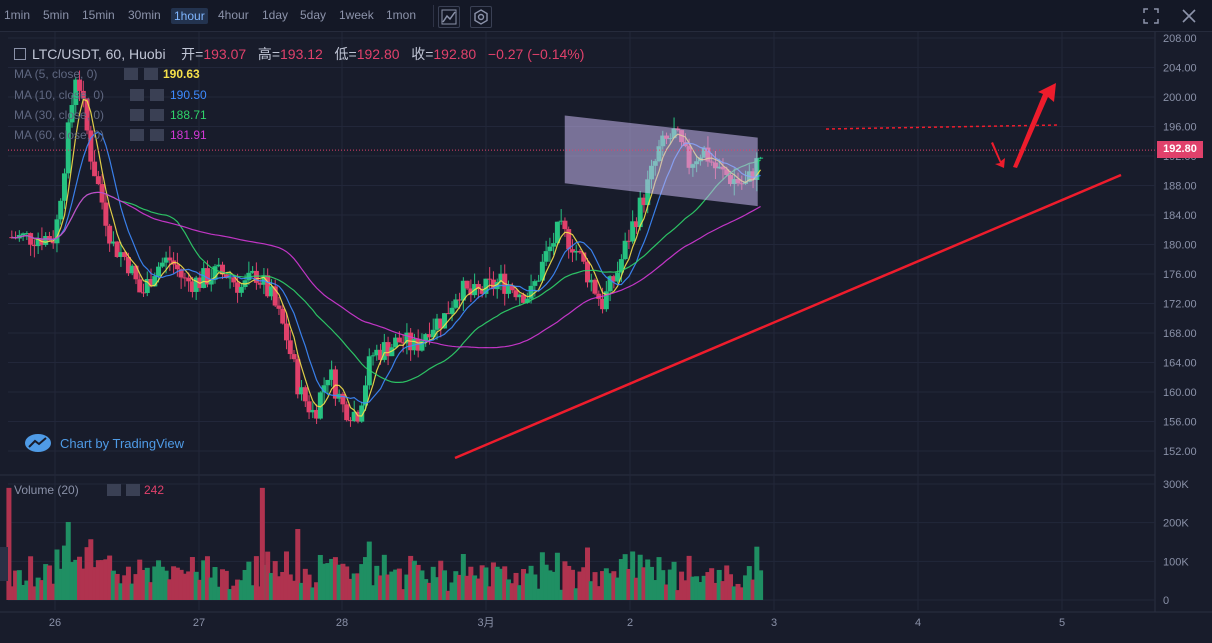  What do you see at coordinates (17, 15) in the screenshot?
I see `tf-1min: 1min` at bounding box center [17, 15].